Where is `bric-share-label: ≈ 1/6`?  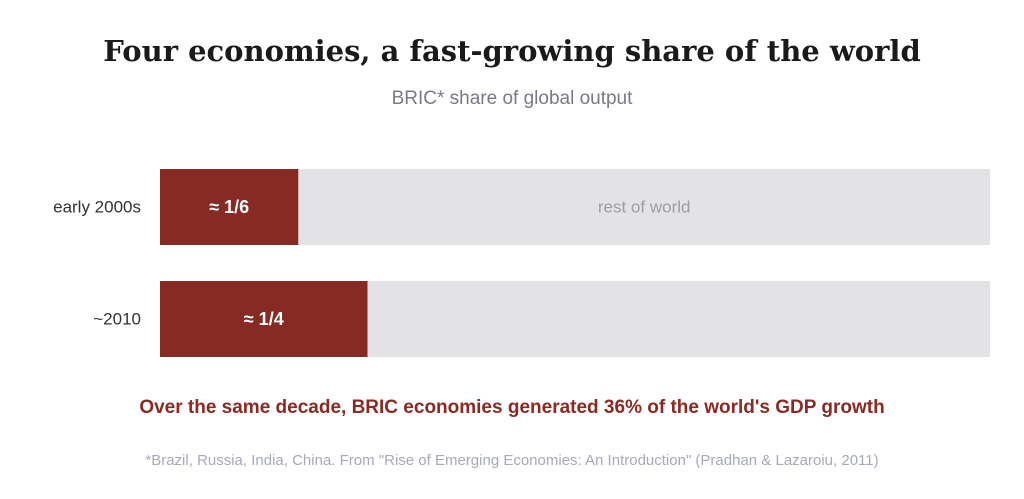 bric-share-label: ≈ 1/6 is located at coordinates (229, 207).